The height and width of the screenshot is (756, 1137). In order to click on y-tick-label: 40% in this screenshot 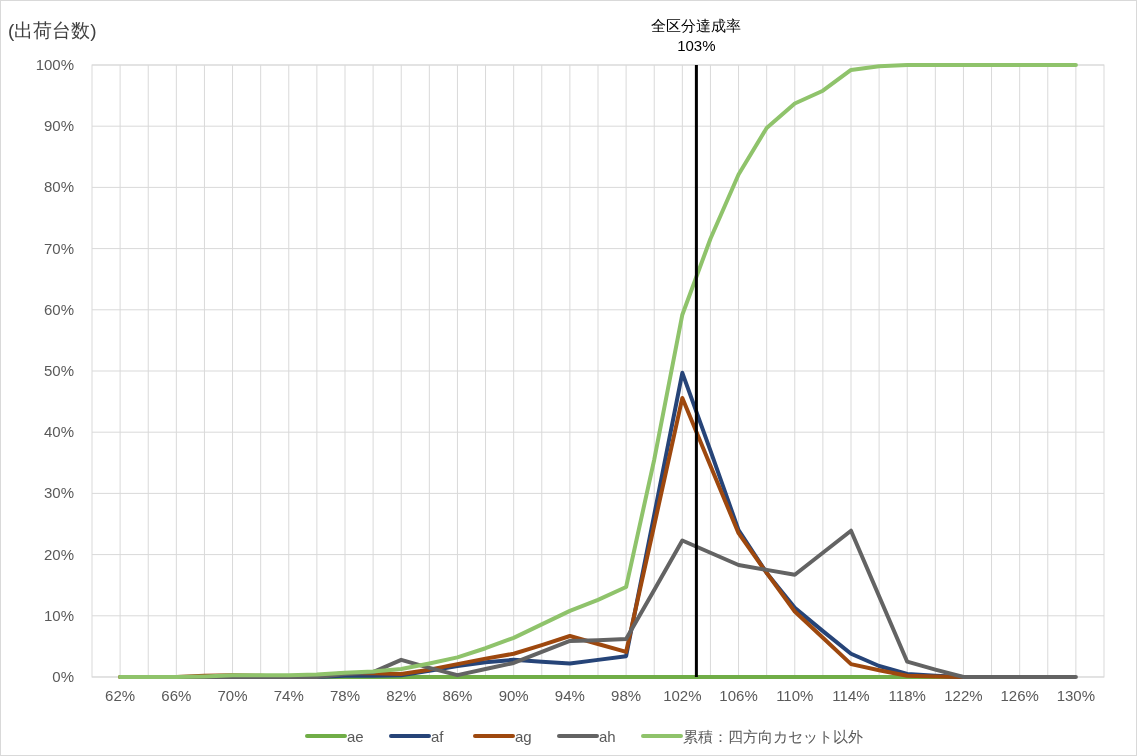, I will do `click(58, 432)`.